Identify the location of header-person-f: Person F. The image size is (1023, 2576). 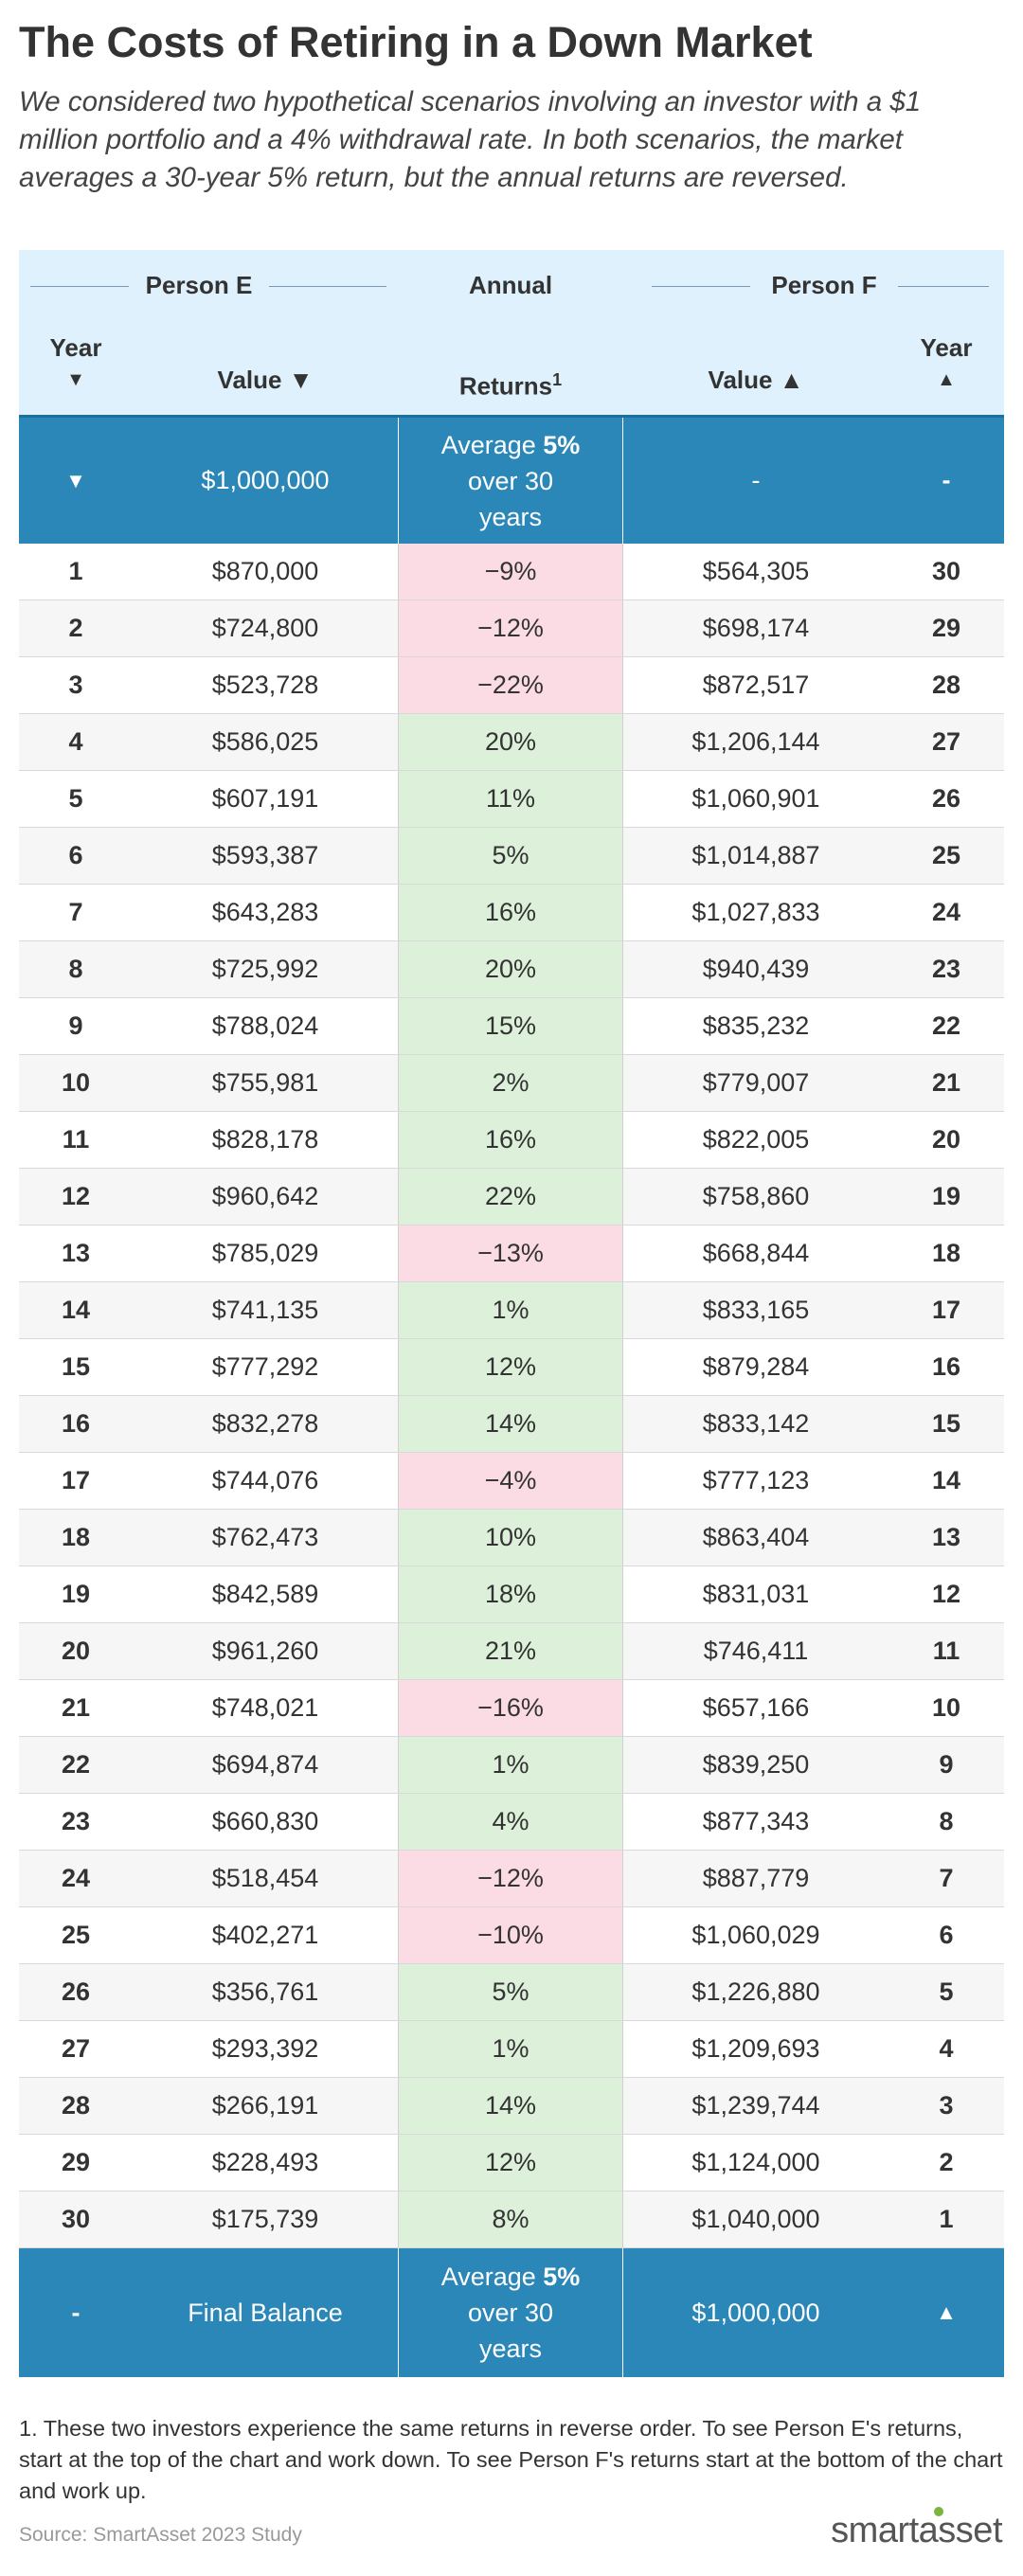
(824, 285).